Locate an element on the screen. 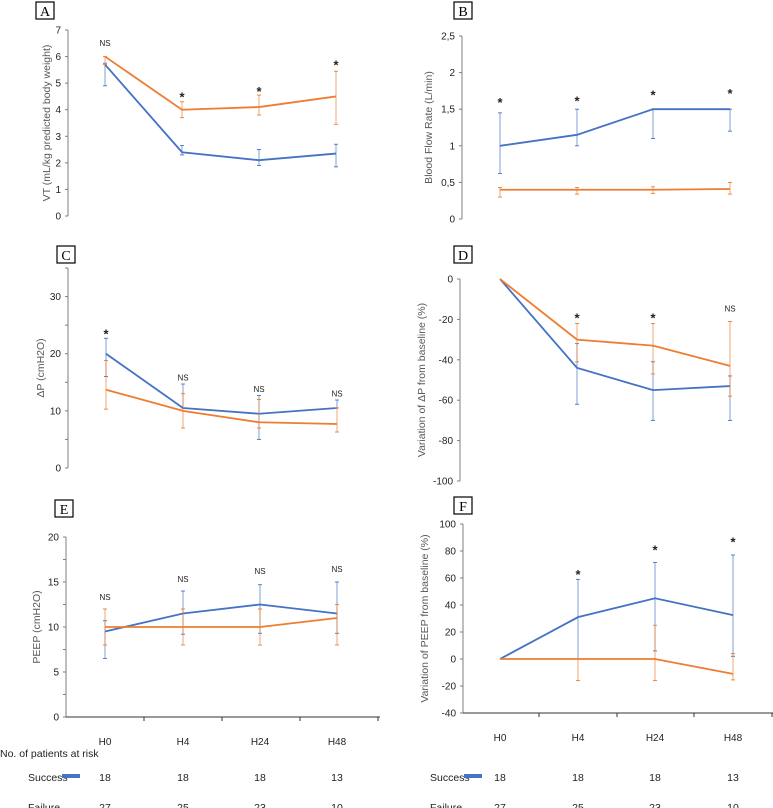 The width and height of the screenshot is (773, 808). y-tick-label: 0,5 is located at coordinates (448, 183).